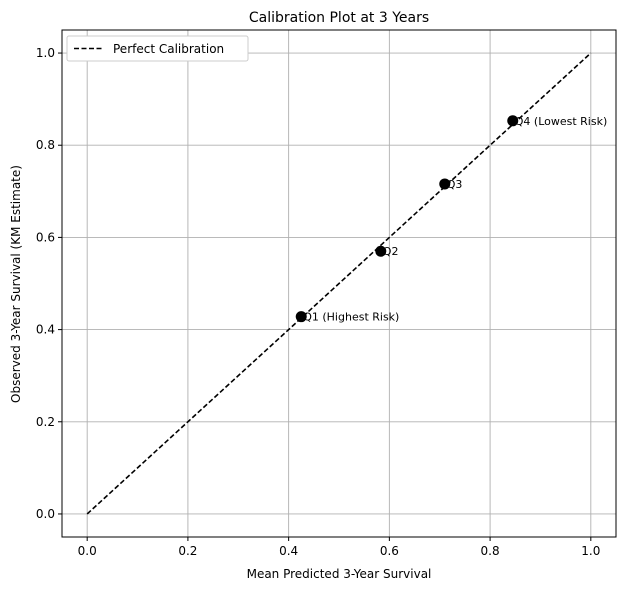 This screenshot has width=630, height=590. Describe the element at coordinates (391, 251) in the screenshot. I see `data-point-label: Q2` at that location.